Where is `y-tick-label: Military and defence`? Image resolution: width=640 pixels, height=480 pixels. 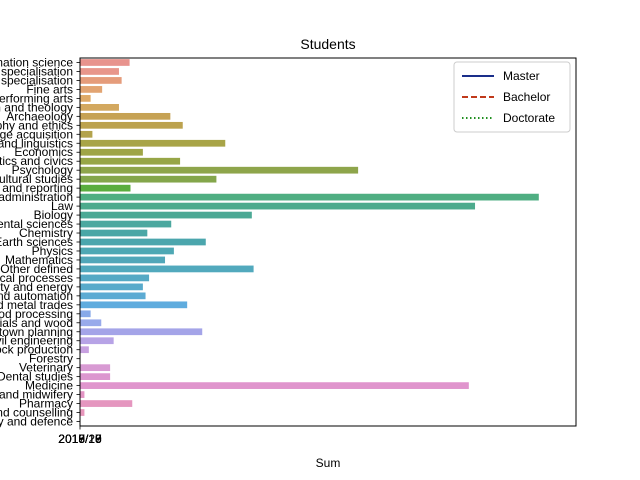 y-tick-label: Military and defence is located at coordinates (36, 422).